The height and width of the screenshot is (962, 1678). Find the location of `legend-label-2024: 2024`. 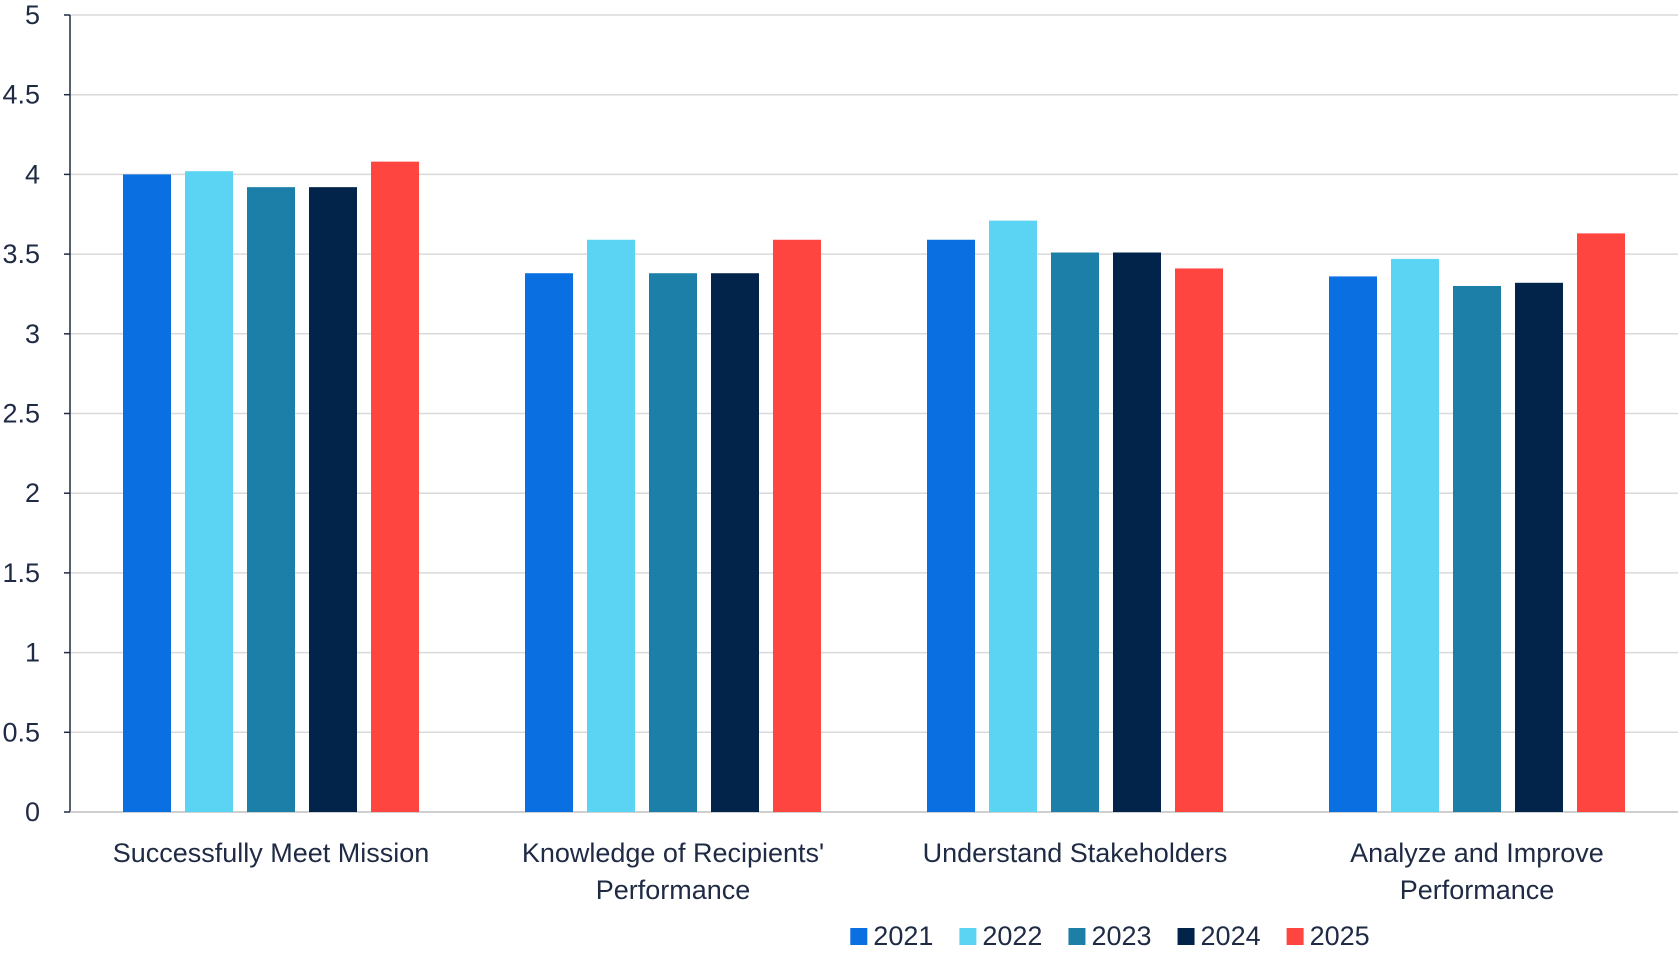

legend-label-2024: 2024 is located at coordinates (1231, 936).